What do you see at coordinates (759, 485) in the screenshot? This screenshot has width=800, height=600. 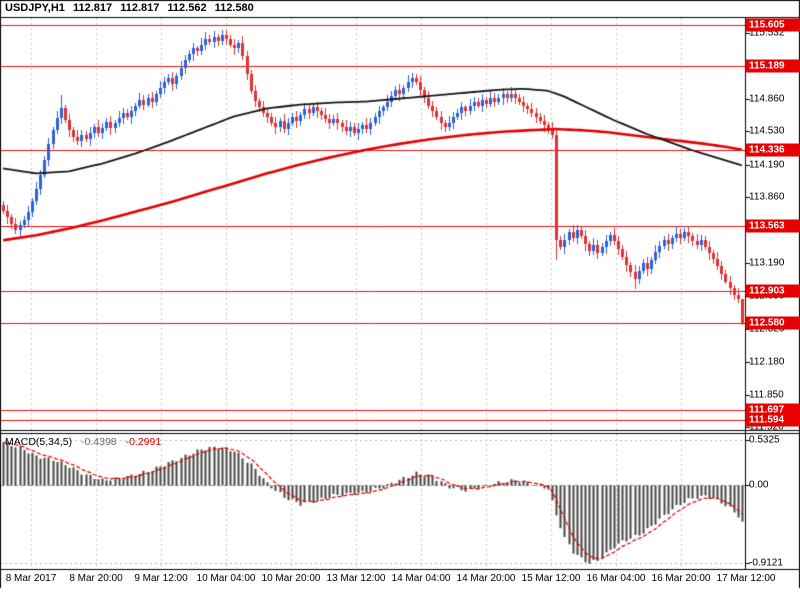 I see `macd-tick-label: 0.00` at bounding box center [759, 485].